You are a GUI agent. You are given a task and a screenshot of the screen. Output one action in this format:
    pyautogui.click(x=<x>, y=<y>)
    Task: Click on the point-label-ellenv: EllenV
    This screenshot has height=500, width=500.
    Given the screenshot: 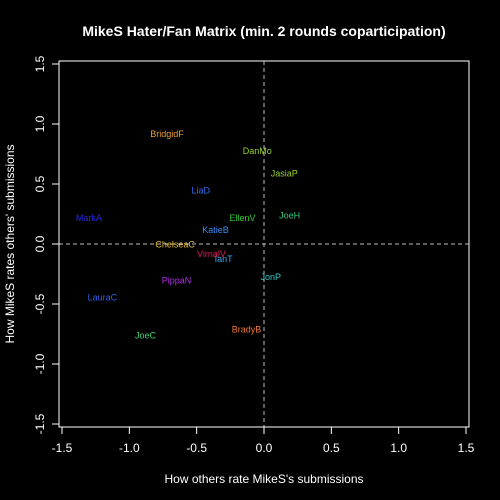 What is the action you would take?
    pyautogui.click(x=242, y=218)
    